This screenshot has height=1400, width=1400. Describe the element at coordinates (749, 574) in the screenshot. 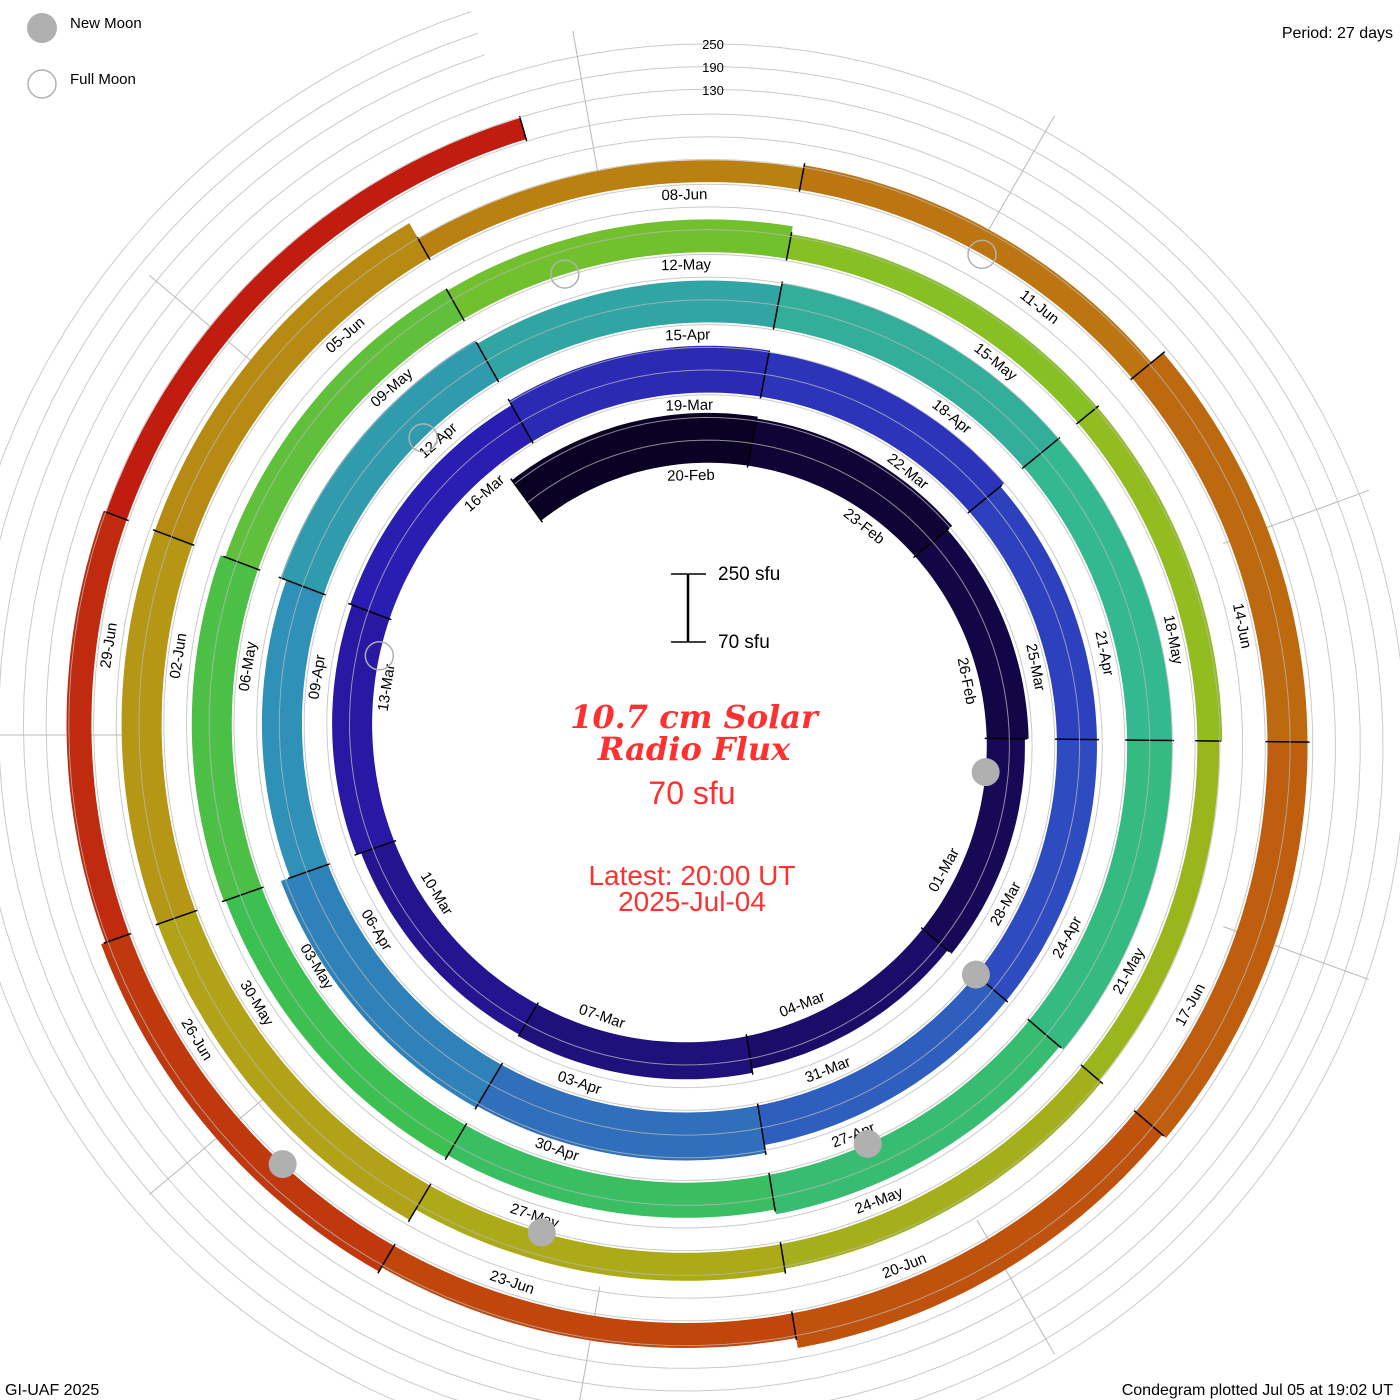

I see `scale-top-label: 250 sfu` at that location.